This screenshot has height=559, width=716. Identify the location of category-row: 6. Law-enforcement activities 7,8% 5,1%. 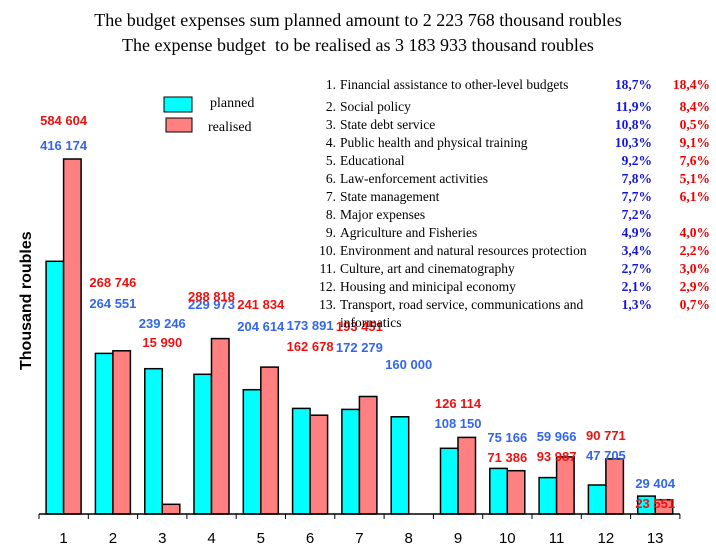
(510, 179).